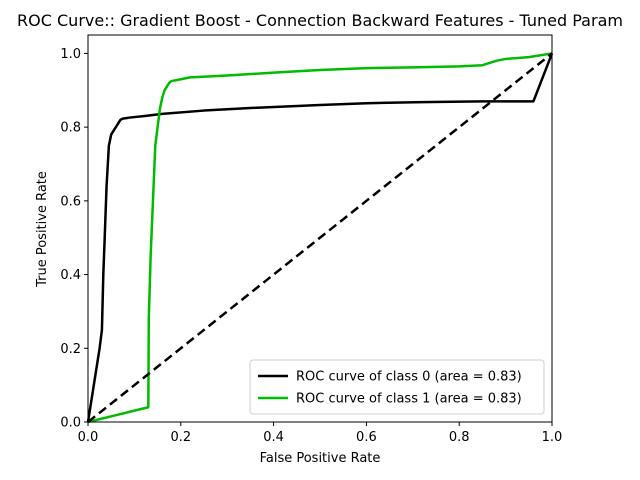 This screenshot has height=480, width=640. I want to click on y-tick-label: 0.2, so click(70, 349).